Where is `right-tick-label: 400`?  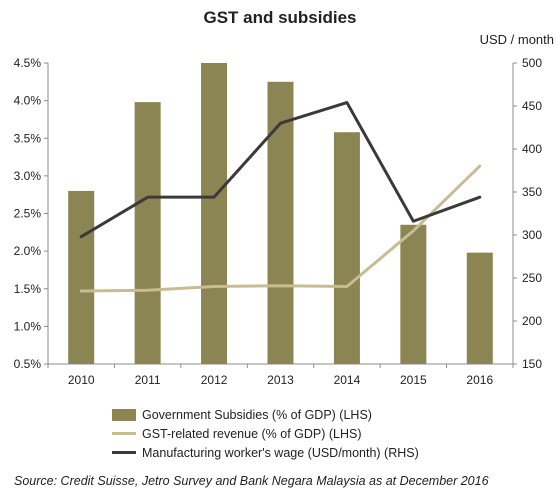
right-tick-label: 400 is located at coordinates (532, 149).